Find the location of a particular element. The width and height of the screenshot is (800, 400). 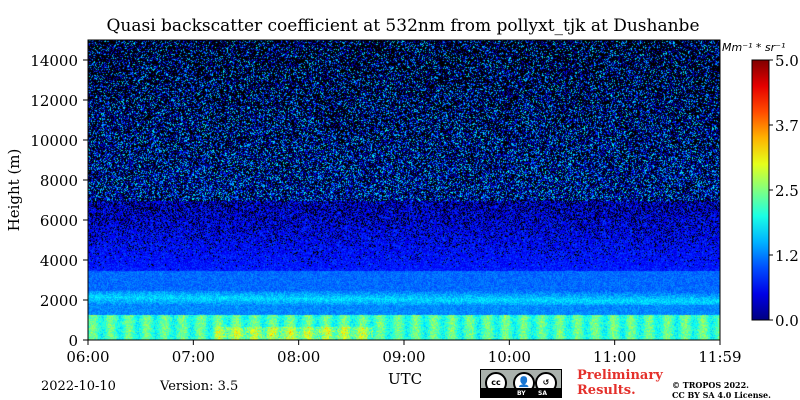

y-tick-label: 10000 is located at coordinates (54, 141).